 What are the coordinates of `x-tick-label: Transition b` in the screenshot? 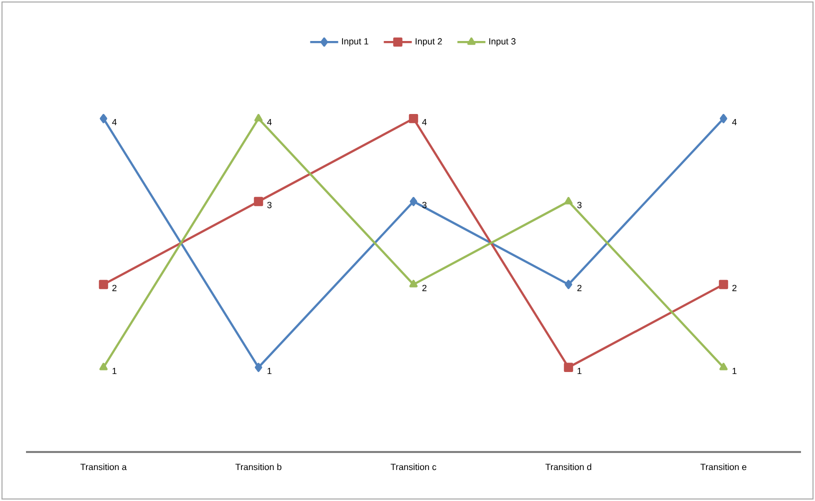 It's located at (258, 467).